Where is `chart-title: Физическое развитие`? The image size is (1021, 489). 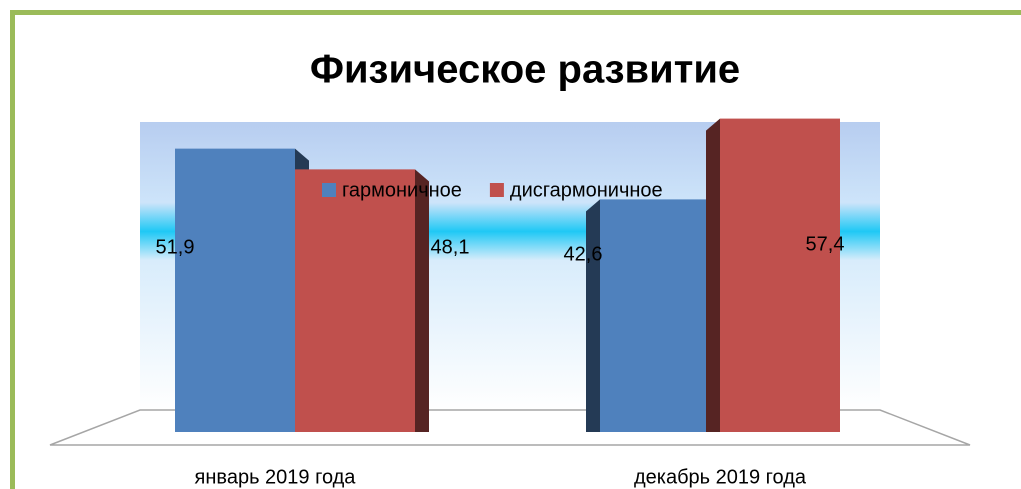
chart-title: Физическое развитие is located at coordinates (525, 70).